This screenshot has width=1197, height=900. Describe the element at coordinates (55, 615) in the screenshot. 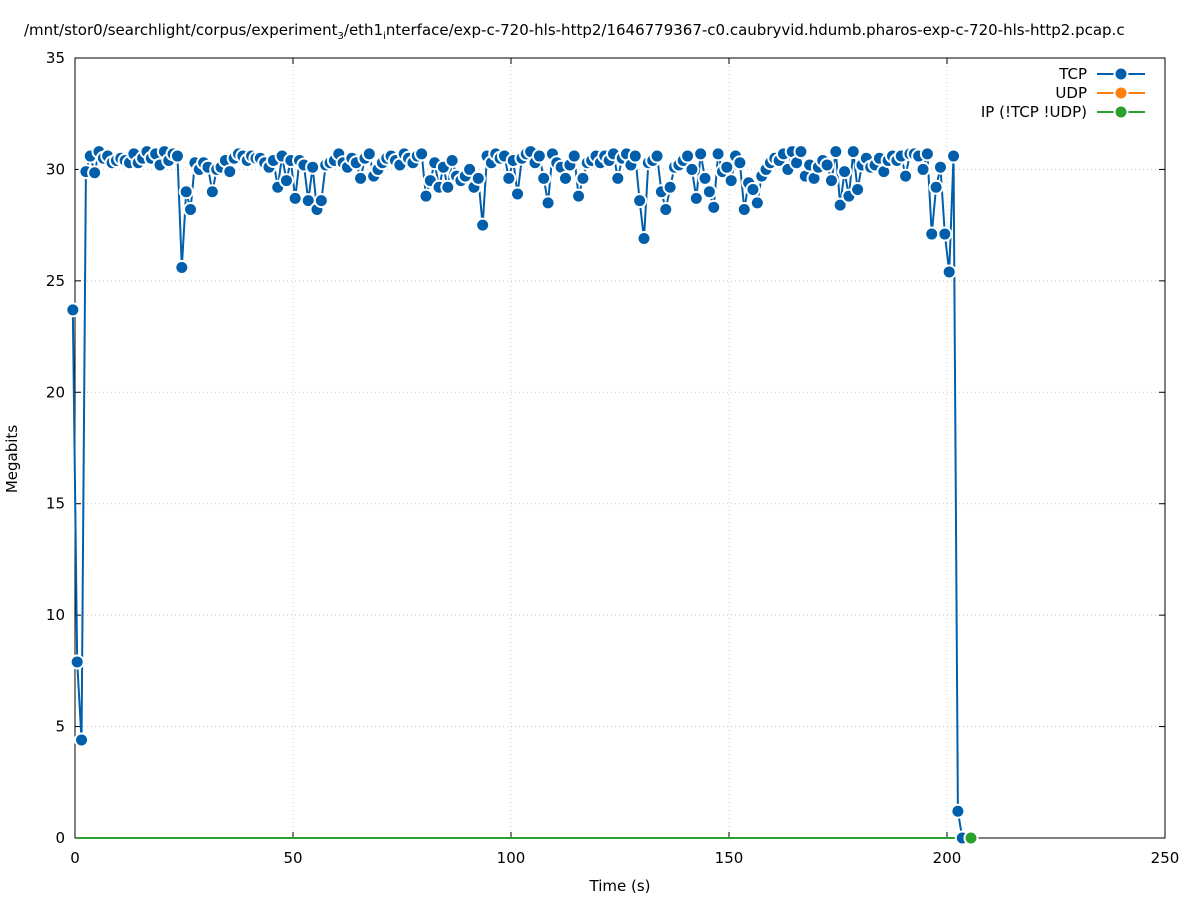

I see `y-tick-label: 10` at that location.